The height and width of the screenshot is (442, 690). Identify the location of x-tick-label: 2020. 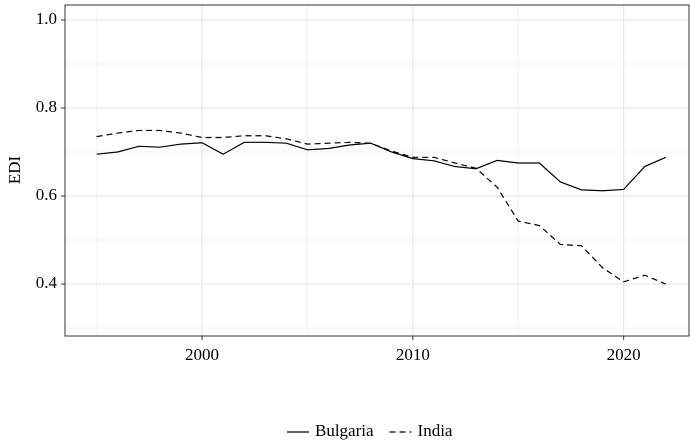
(624, 354).